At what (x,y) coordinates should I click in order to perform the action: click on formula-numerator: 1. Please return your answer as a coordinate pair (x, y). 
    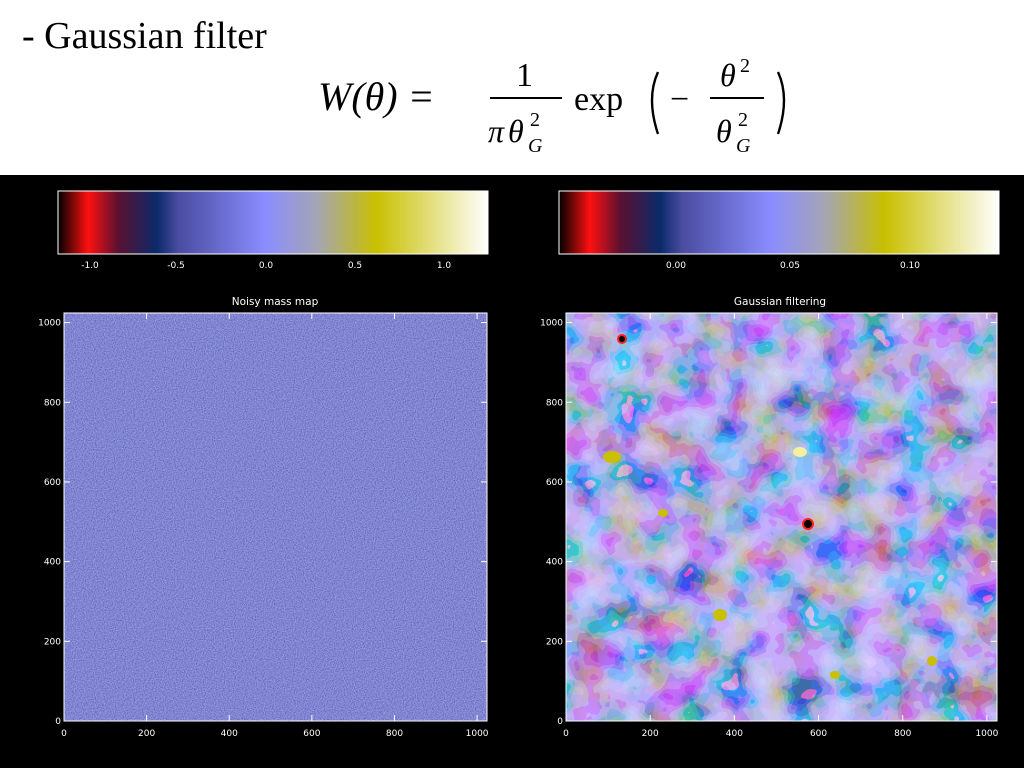
    Looking at the image, I should click on (524, 75).